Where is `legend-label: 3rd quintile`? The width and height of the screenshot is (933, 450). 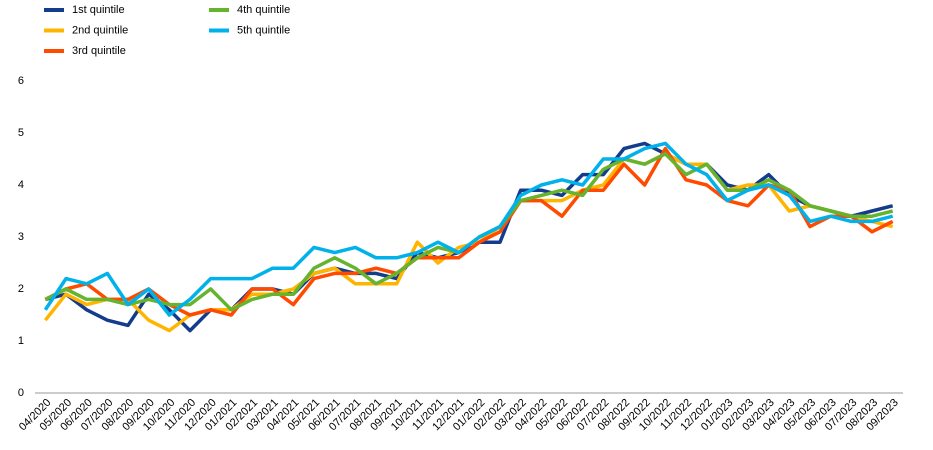
legend-label: 3rd quintile is located at coordinates (99, 51).